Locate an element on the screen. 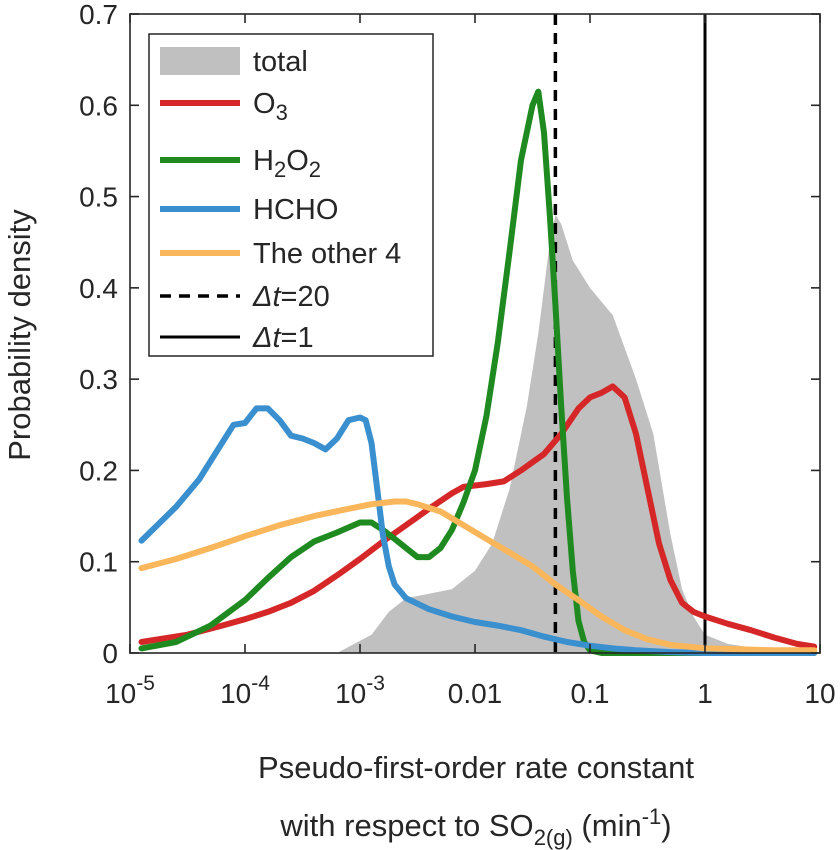  x-label-sub: 2(g) is located at coordinates (553, 837).